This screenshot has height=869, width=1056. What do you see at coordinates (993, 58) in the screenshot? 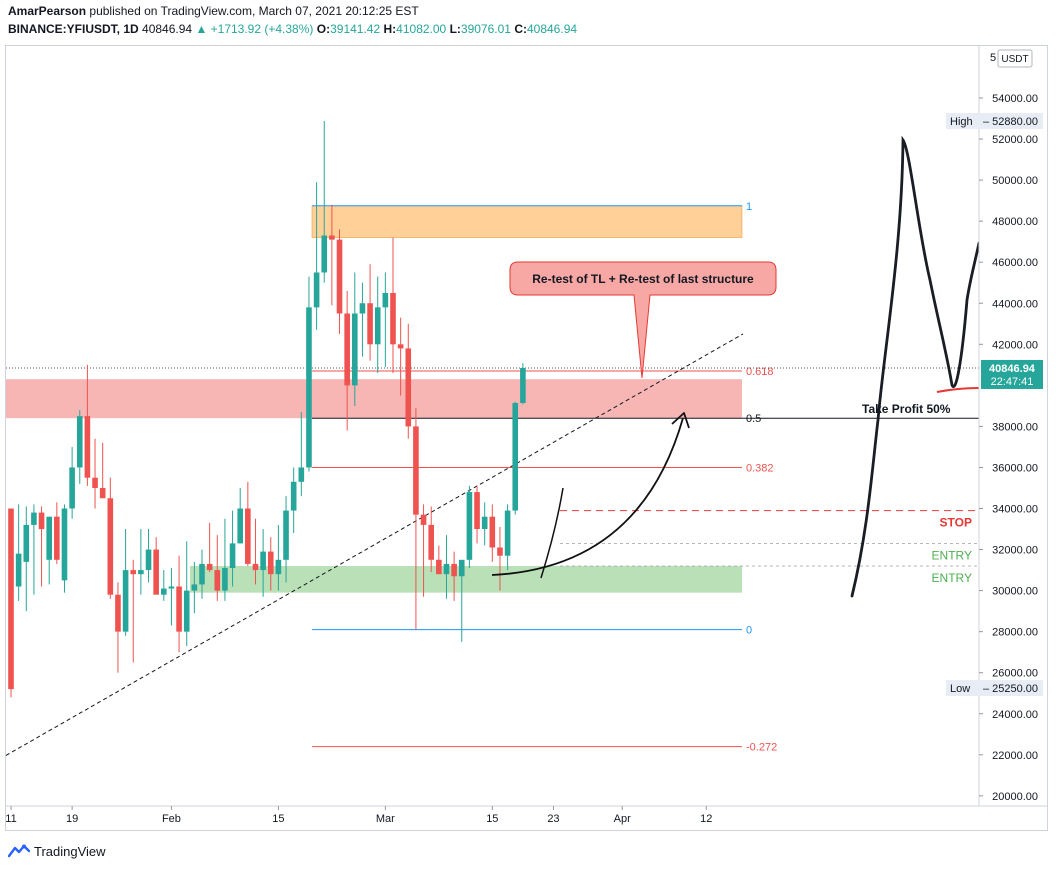
I see `y-tick-label-partial: 5` at bounding box center [993, 58].